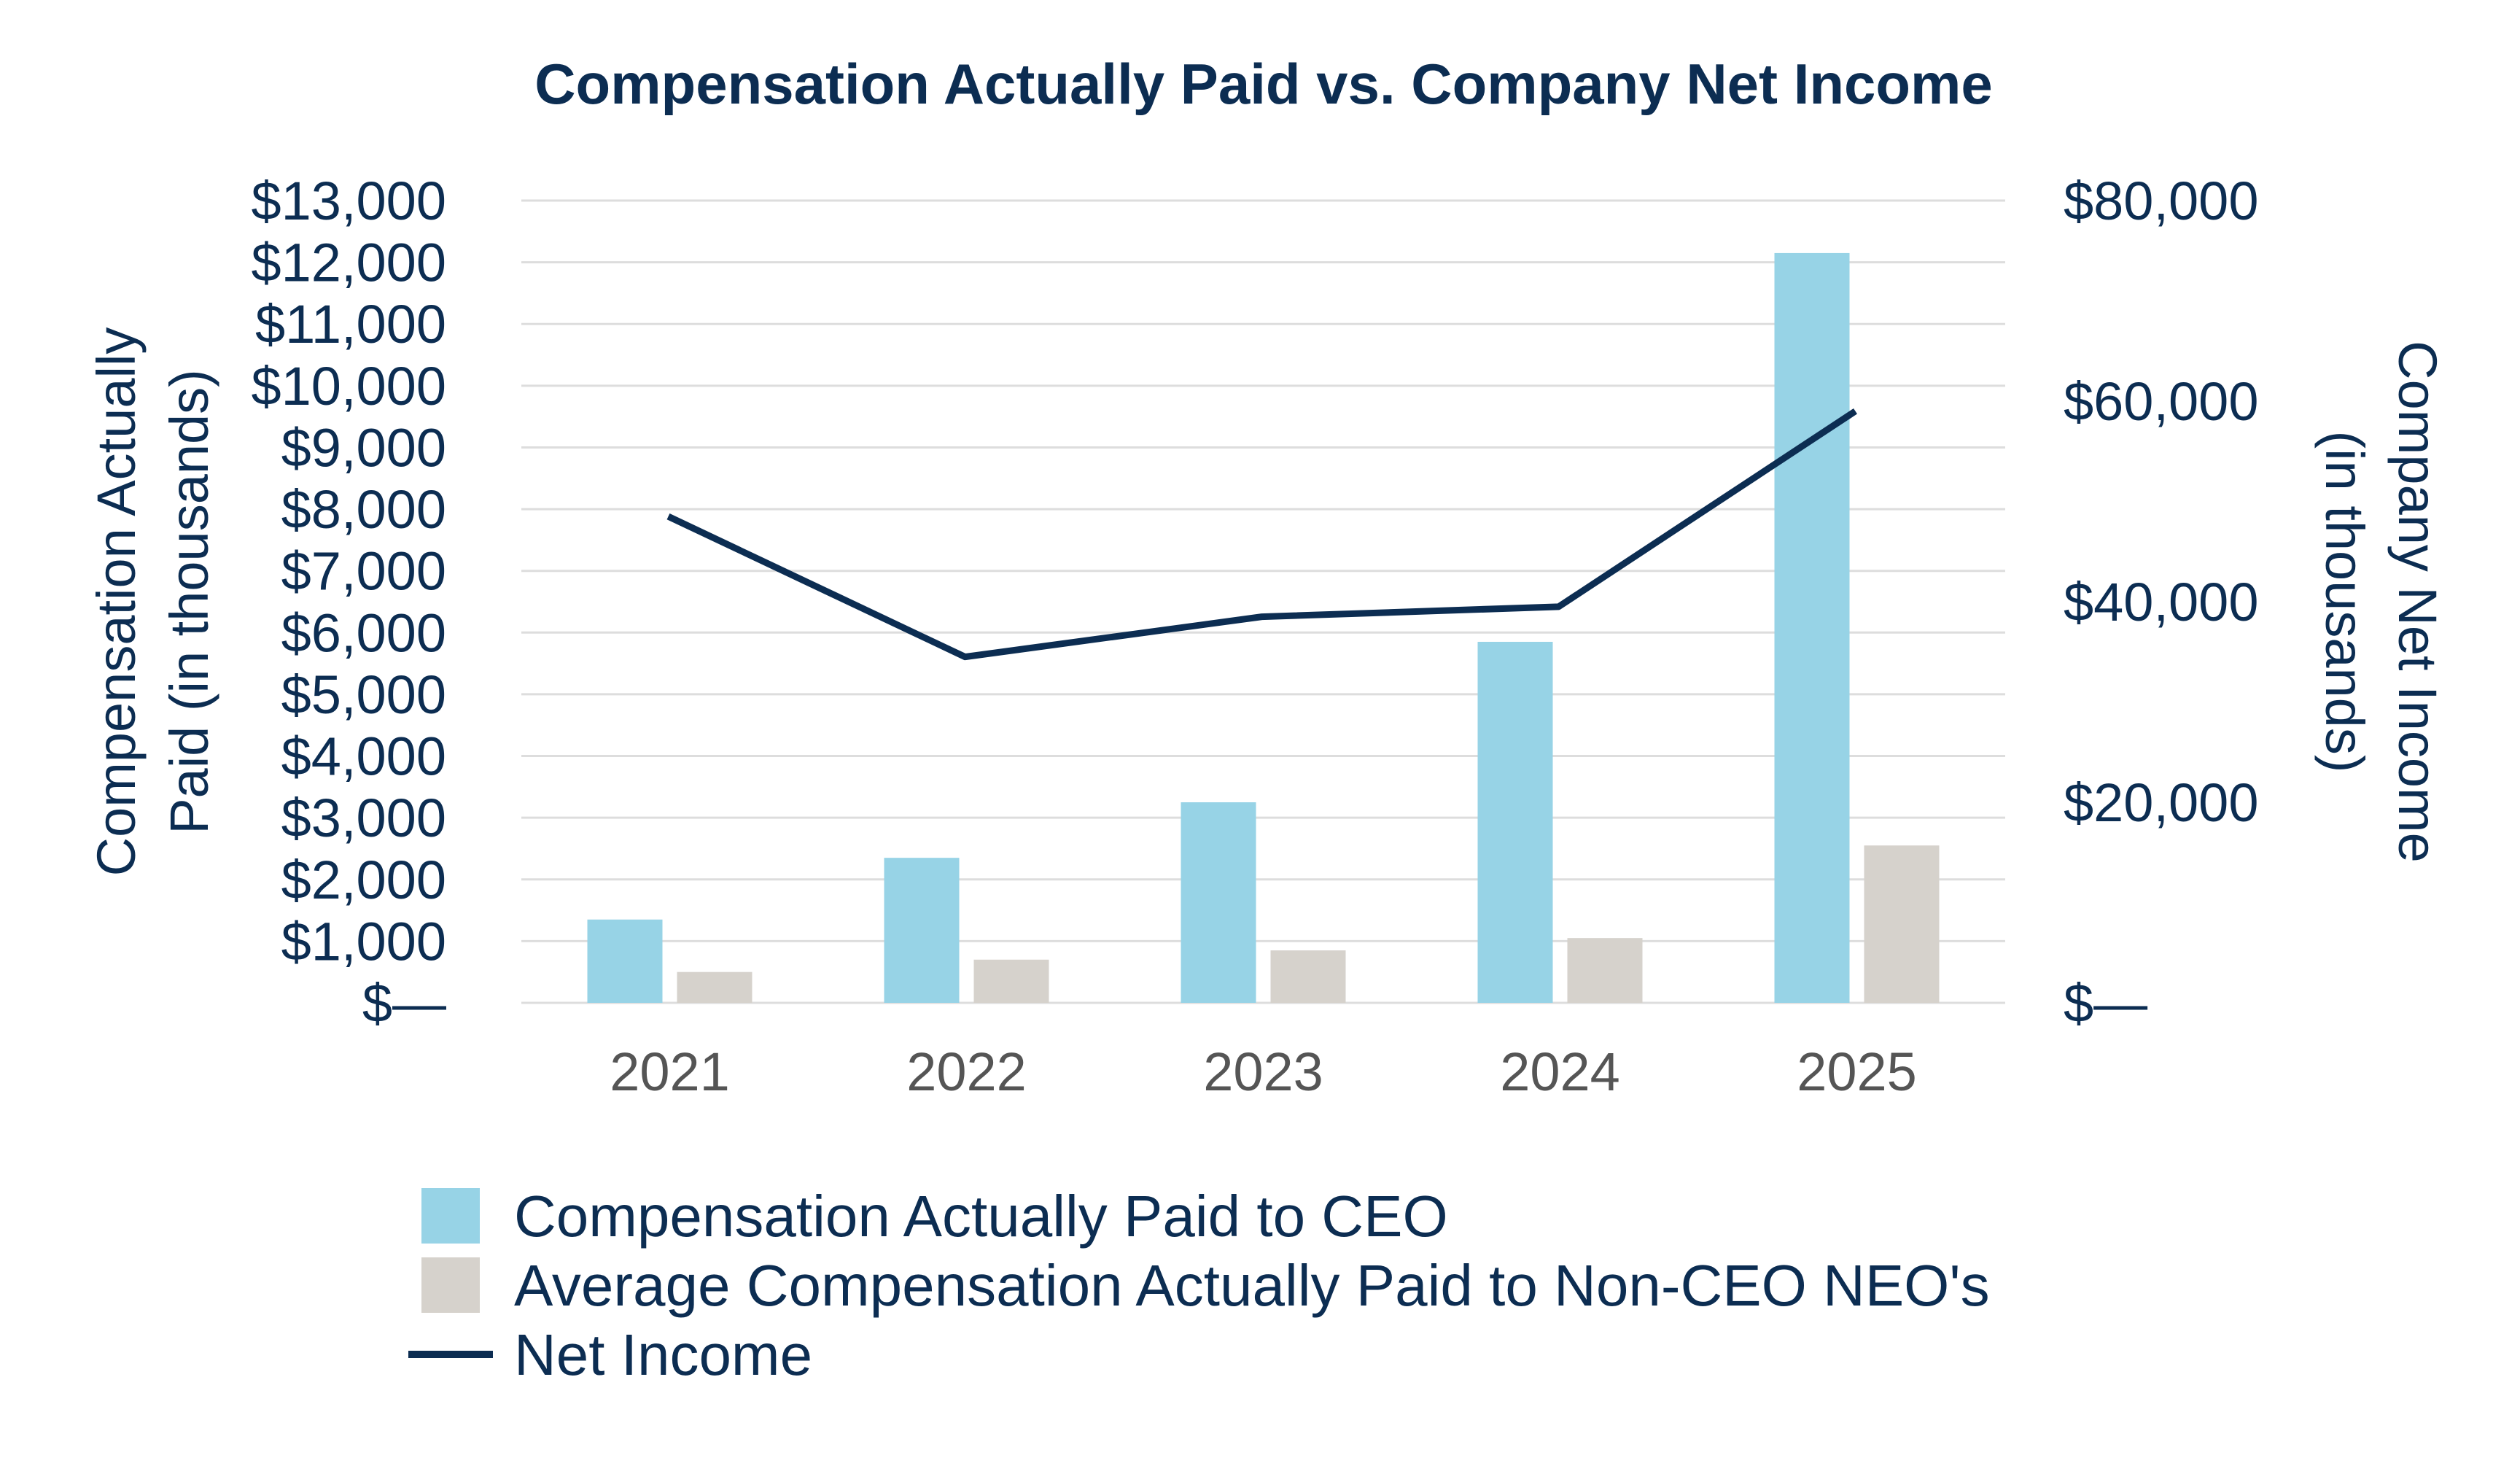  Describe the element at coordinates (349, 201) in the screenshot. I see `left-tick-label: $13,000` at that location.